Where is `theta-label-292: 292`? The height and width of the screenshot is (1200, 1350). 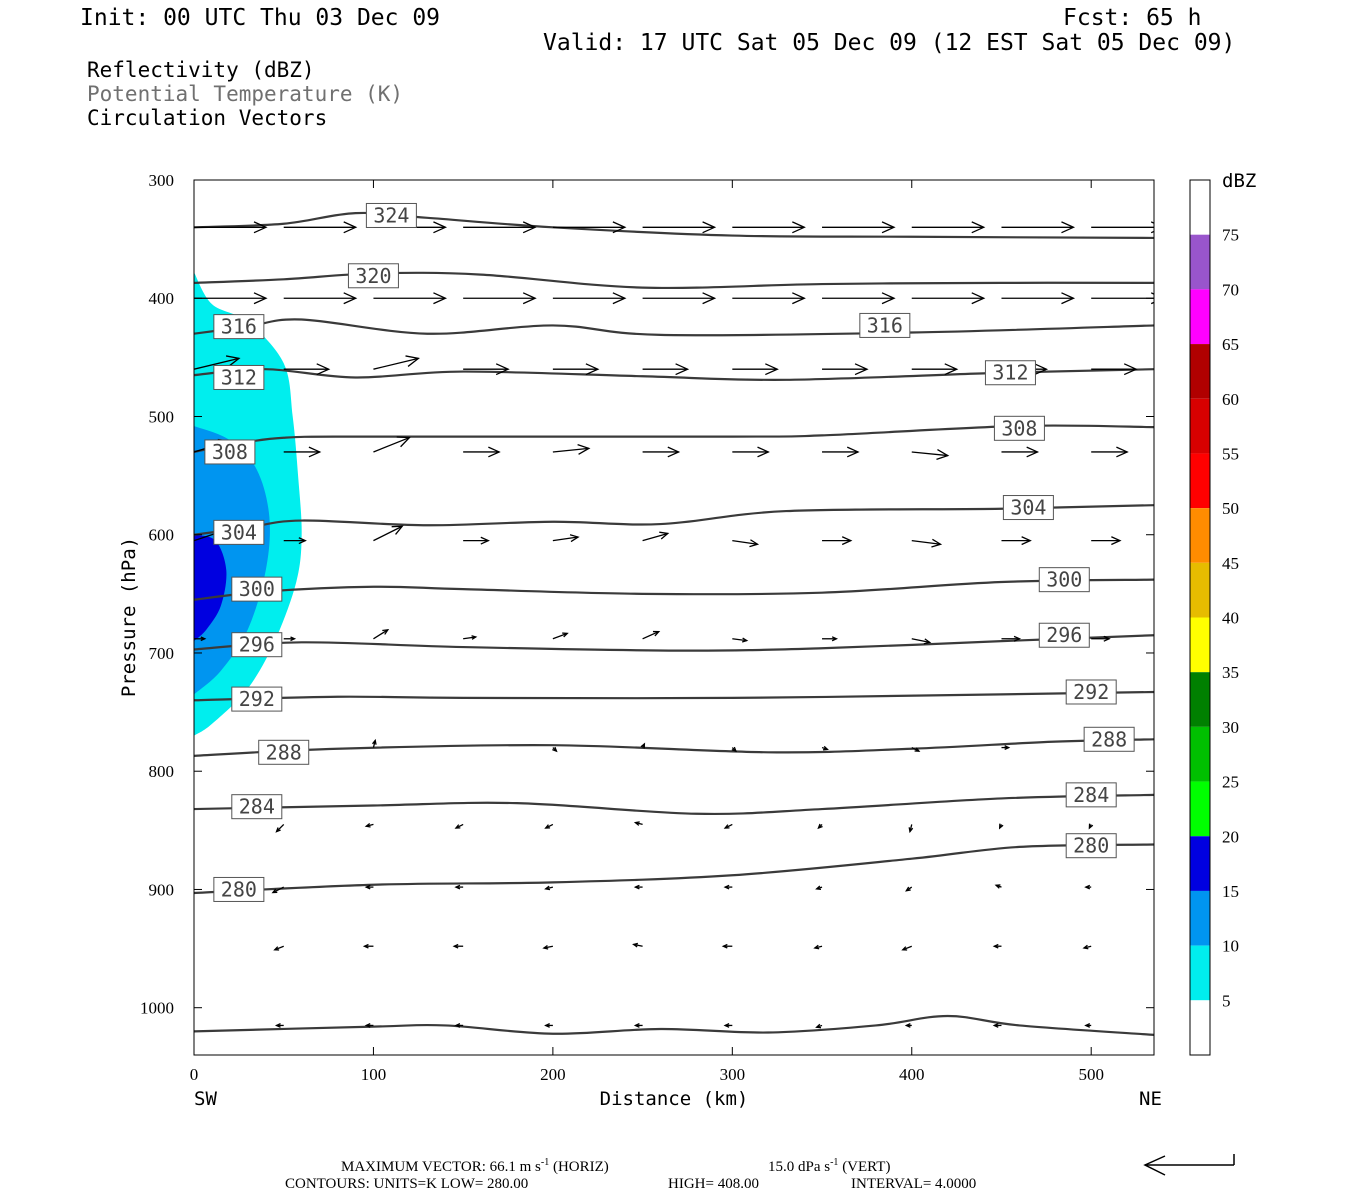 theta-label-292: 292 is located at coordinates (1091, 692).